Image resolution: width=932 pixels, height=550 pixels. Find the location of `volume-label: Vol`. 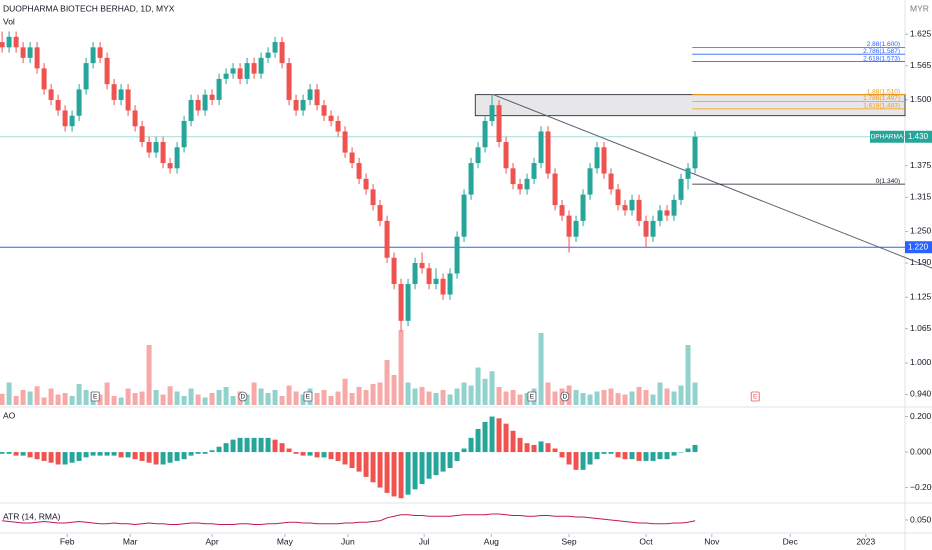

volume-label: Vol is located at coordinates (9, 21).